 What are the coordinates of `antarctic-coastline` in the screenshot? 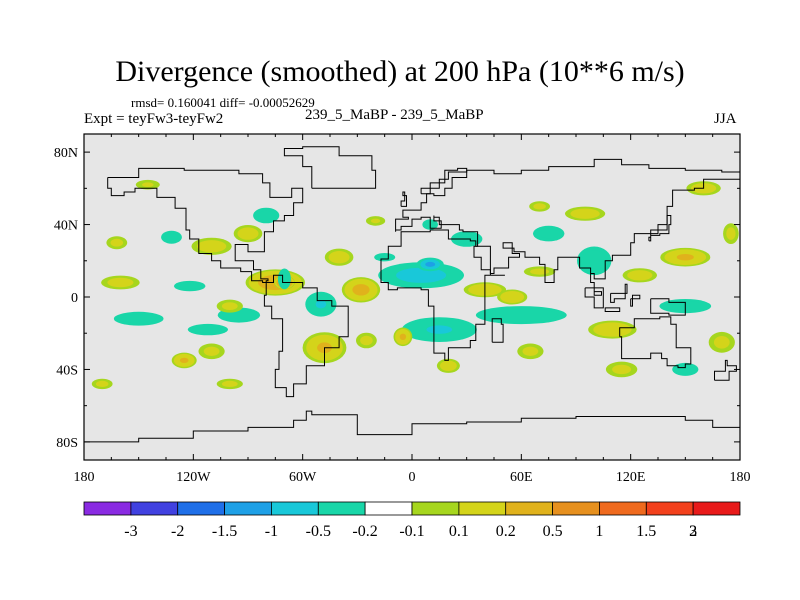 It's located at (412, 426).